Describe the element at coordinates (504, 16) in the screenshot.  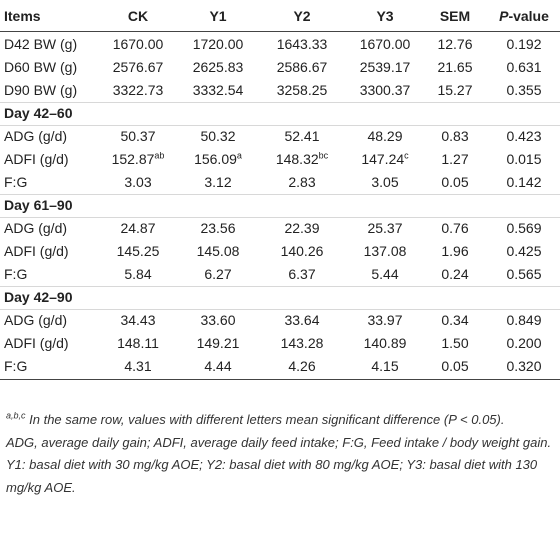
I see `header-italic: P` at that location.